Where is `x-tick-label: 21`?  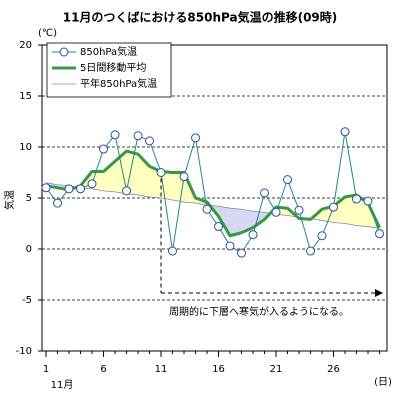
x-tick-label: 21 is located at coordinates (276, 369).